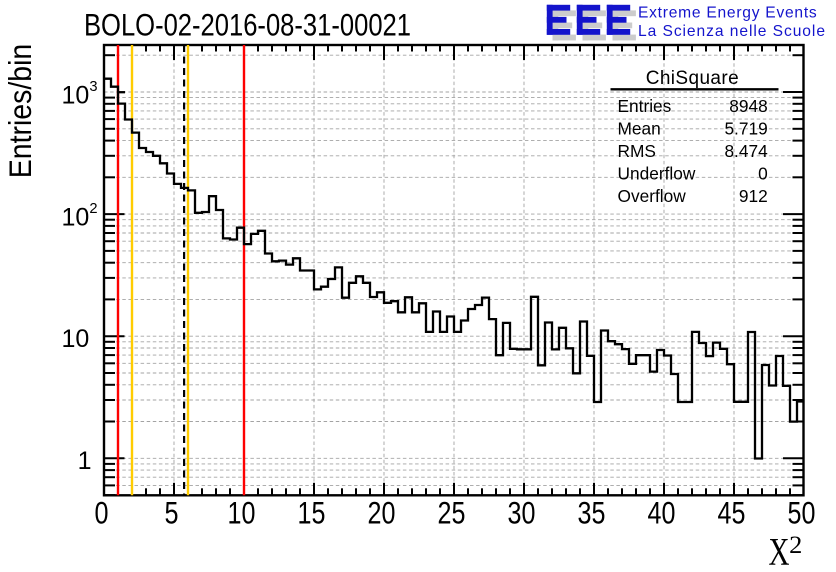 This screenshot has width=836, height=572. What do you see at coordinates (662, 513) in the screenshot?
I see `svg-text: 40` at bounding box center [662, 513].